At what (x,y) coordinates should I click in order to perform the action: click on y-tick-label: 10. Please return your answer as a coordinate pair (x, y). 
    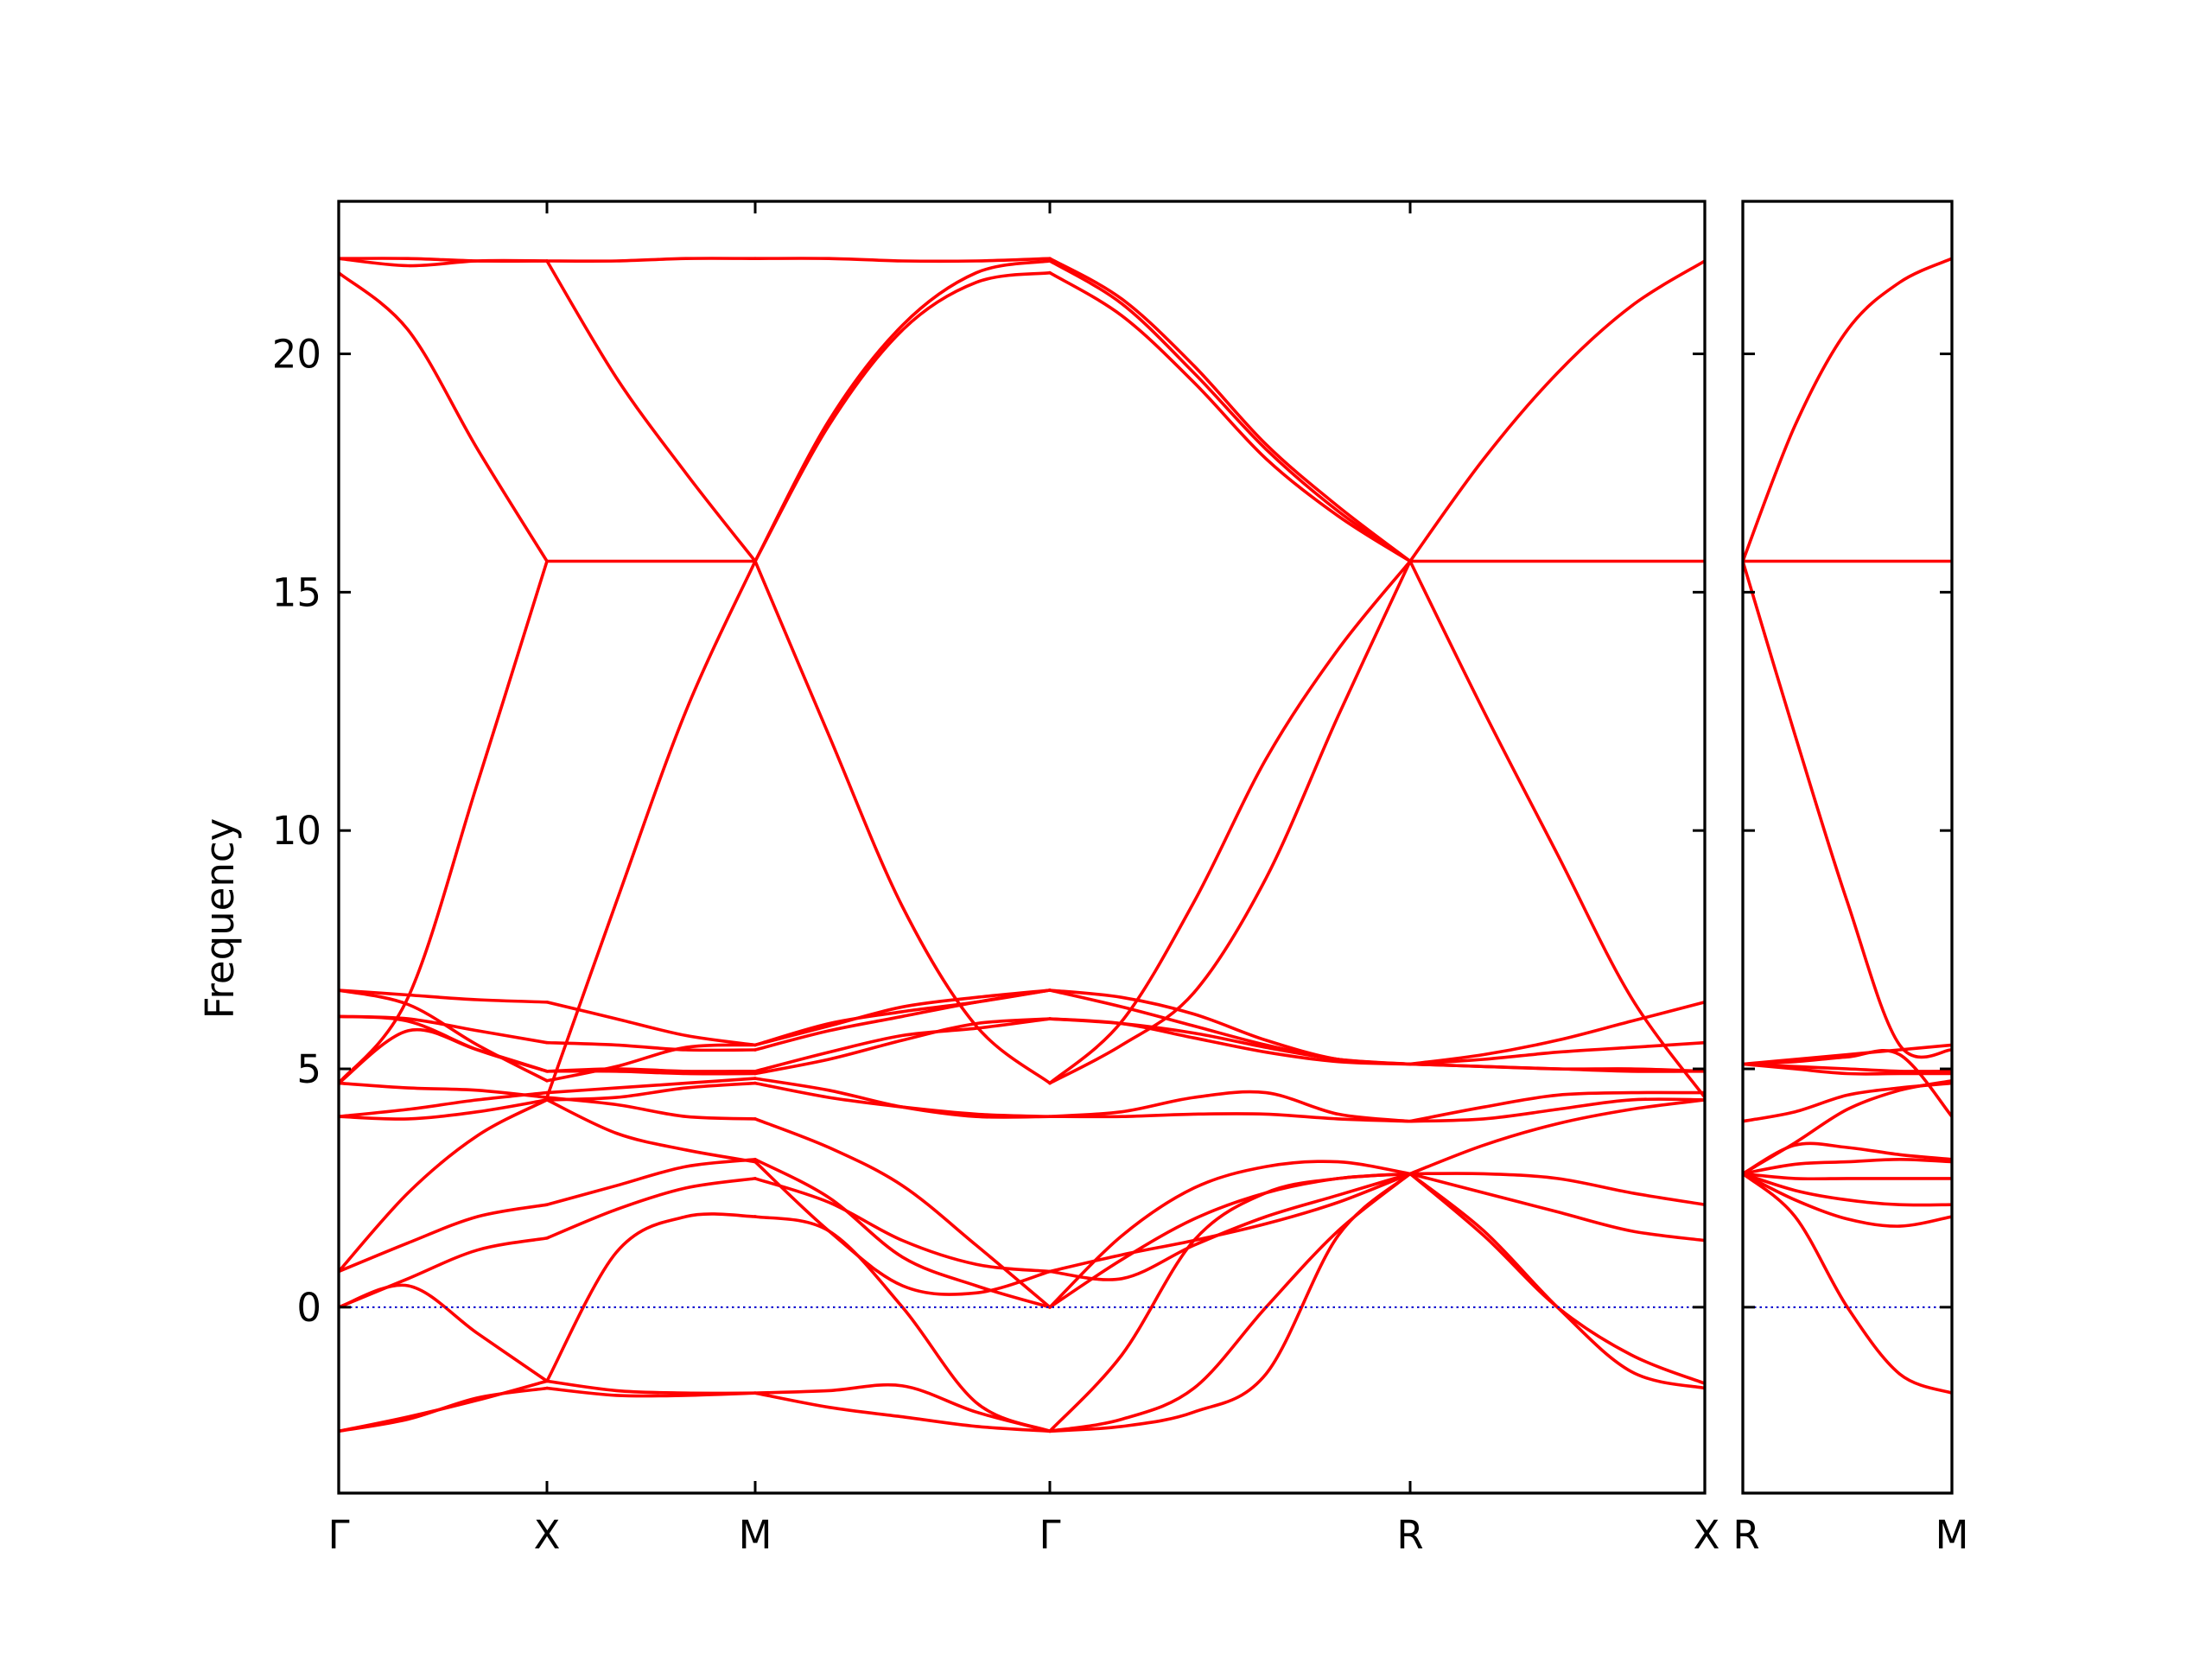
    Looking at the image, I should click on (296, 831).